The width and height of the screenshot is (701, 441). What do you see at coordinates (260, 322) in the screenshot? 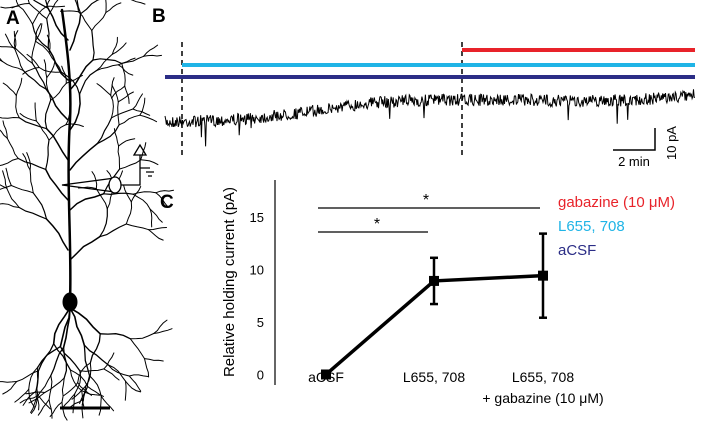
I see `y-tick-label: 5` at bounding box center [260, 322].